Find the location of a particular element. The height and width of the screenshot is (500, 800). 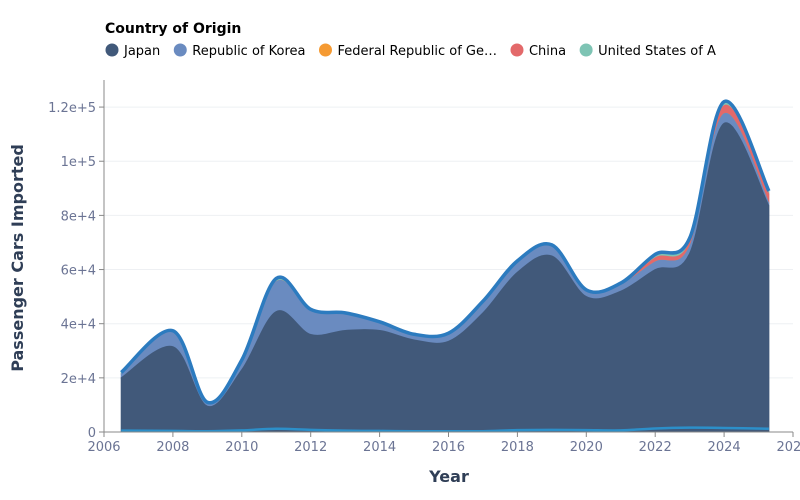

y-tick-label: 8e+4 is located at coordinates (78, 216).